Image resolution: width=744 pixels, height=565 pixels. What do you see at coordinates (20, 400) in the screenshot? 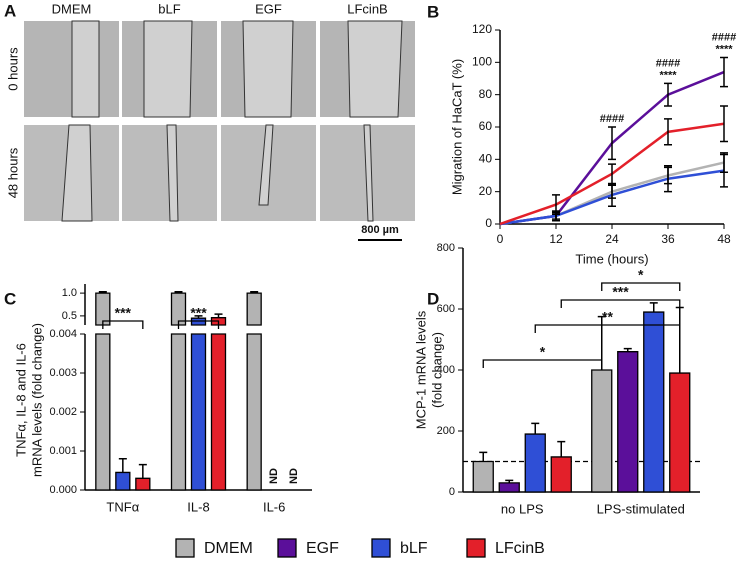
I see `y-axis-label: TNFα, IL-8 and IL-6` at bounding box center [20, 400].